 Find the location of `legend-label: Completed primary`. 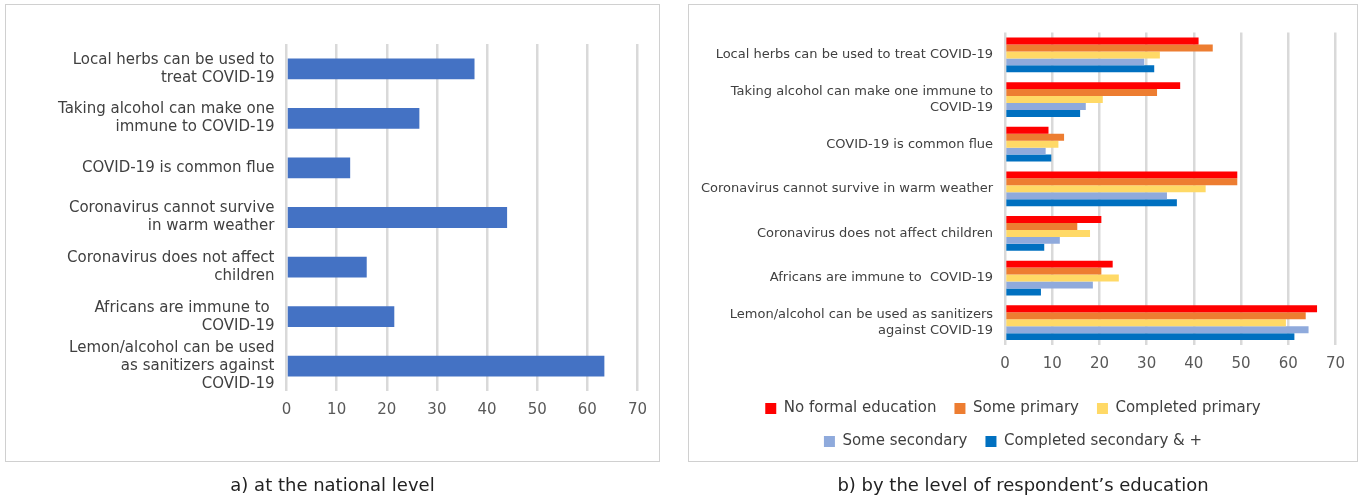

legend-label: Completed primary is located at coordinates (1188, 407).